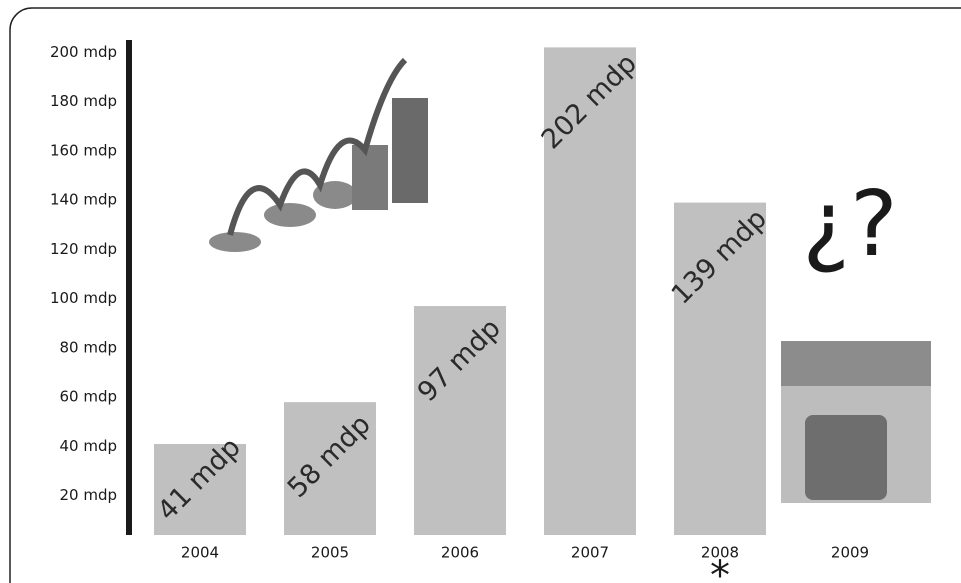  What do you see at coordinates (88, 446) in the screenshot?
I see `y-tick-label: 40 mdp` at bounding box center [88, 446].